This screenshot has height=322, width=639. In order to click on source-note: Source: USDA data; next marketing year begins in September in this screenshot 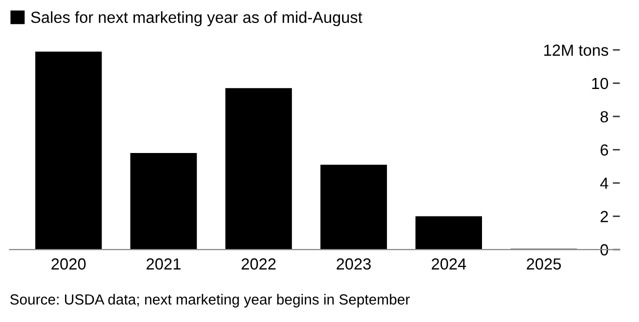, I will do `click(210, 301)`.